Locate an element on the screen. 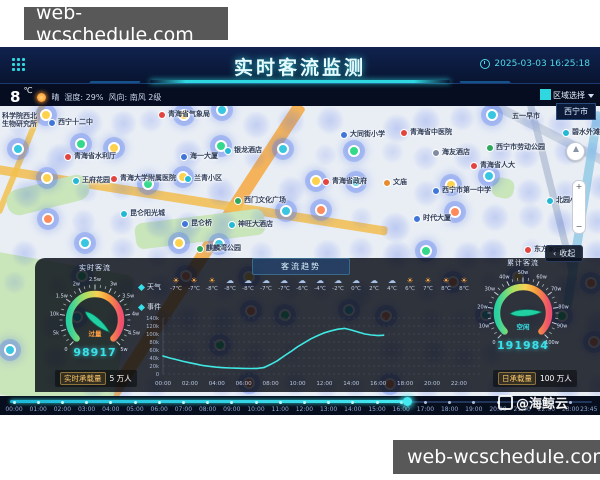 The image size is (600, 480). y-tick-label: 120k is located at coordinates (152, 327).